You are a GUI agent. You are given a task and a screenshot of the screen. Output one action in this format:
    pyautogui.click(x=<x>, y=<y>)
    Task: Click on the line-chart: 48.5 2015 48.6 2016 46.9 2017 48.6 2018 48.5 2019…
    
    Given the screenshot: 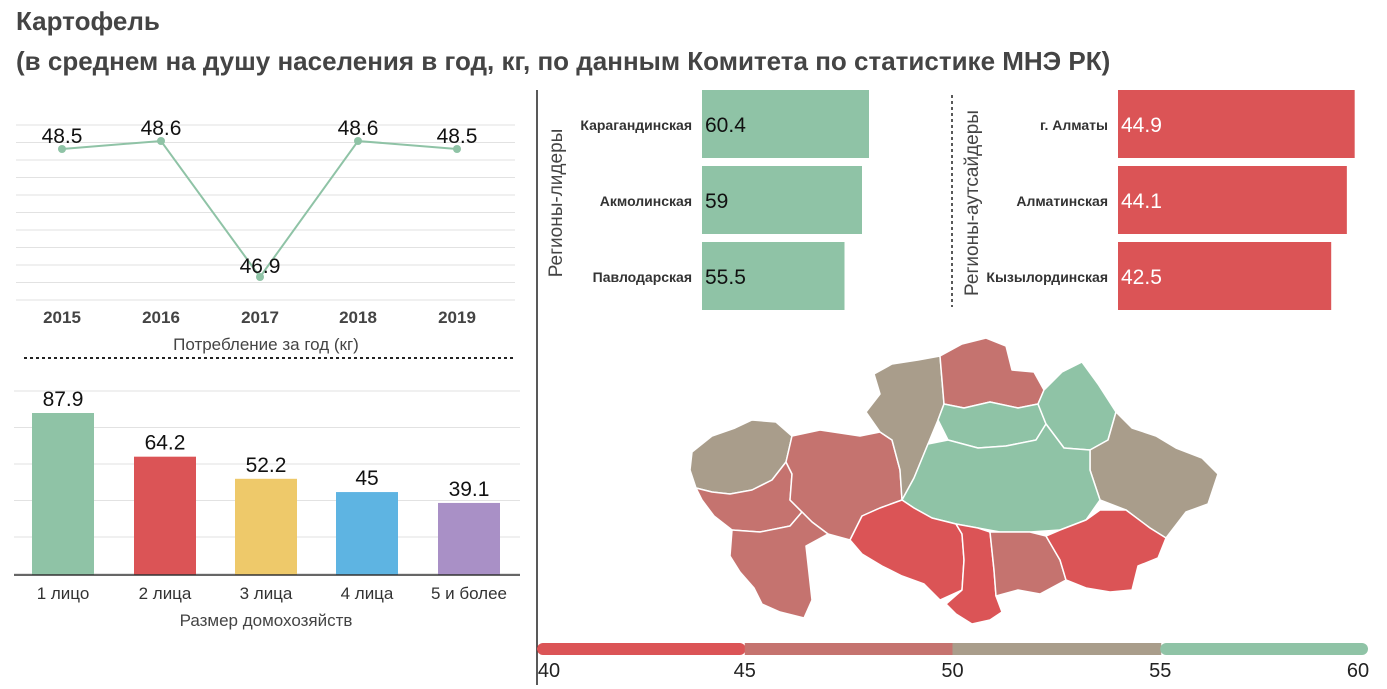 What is the action you would take?
    pyautogui.click(x=265, y=238)
    